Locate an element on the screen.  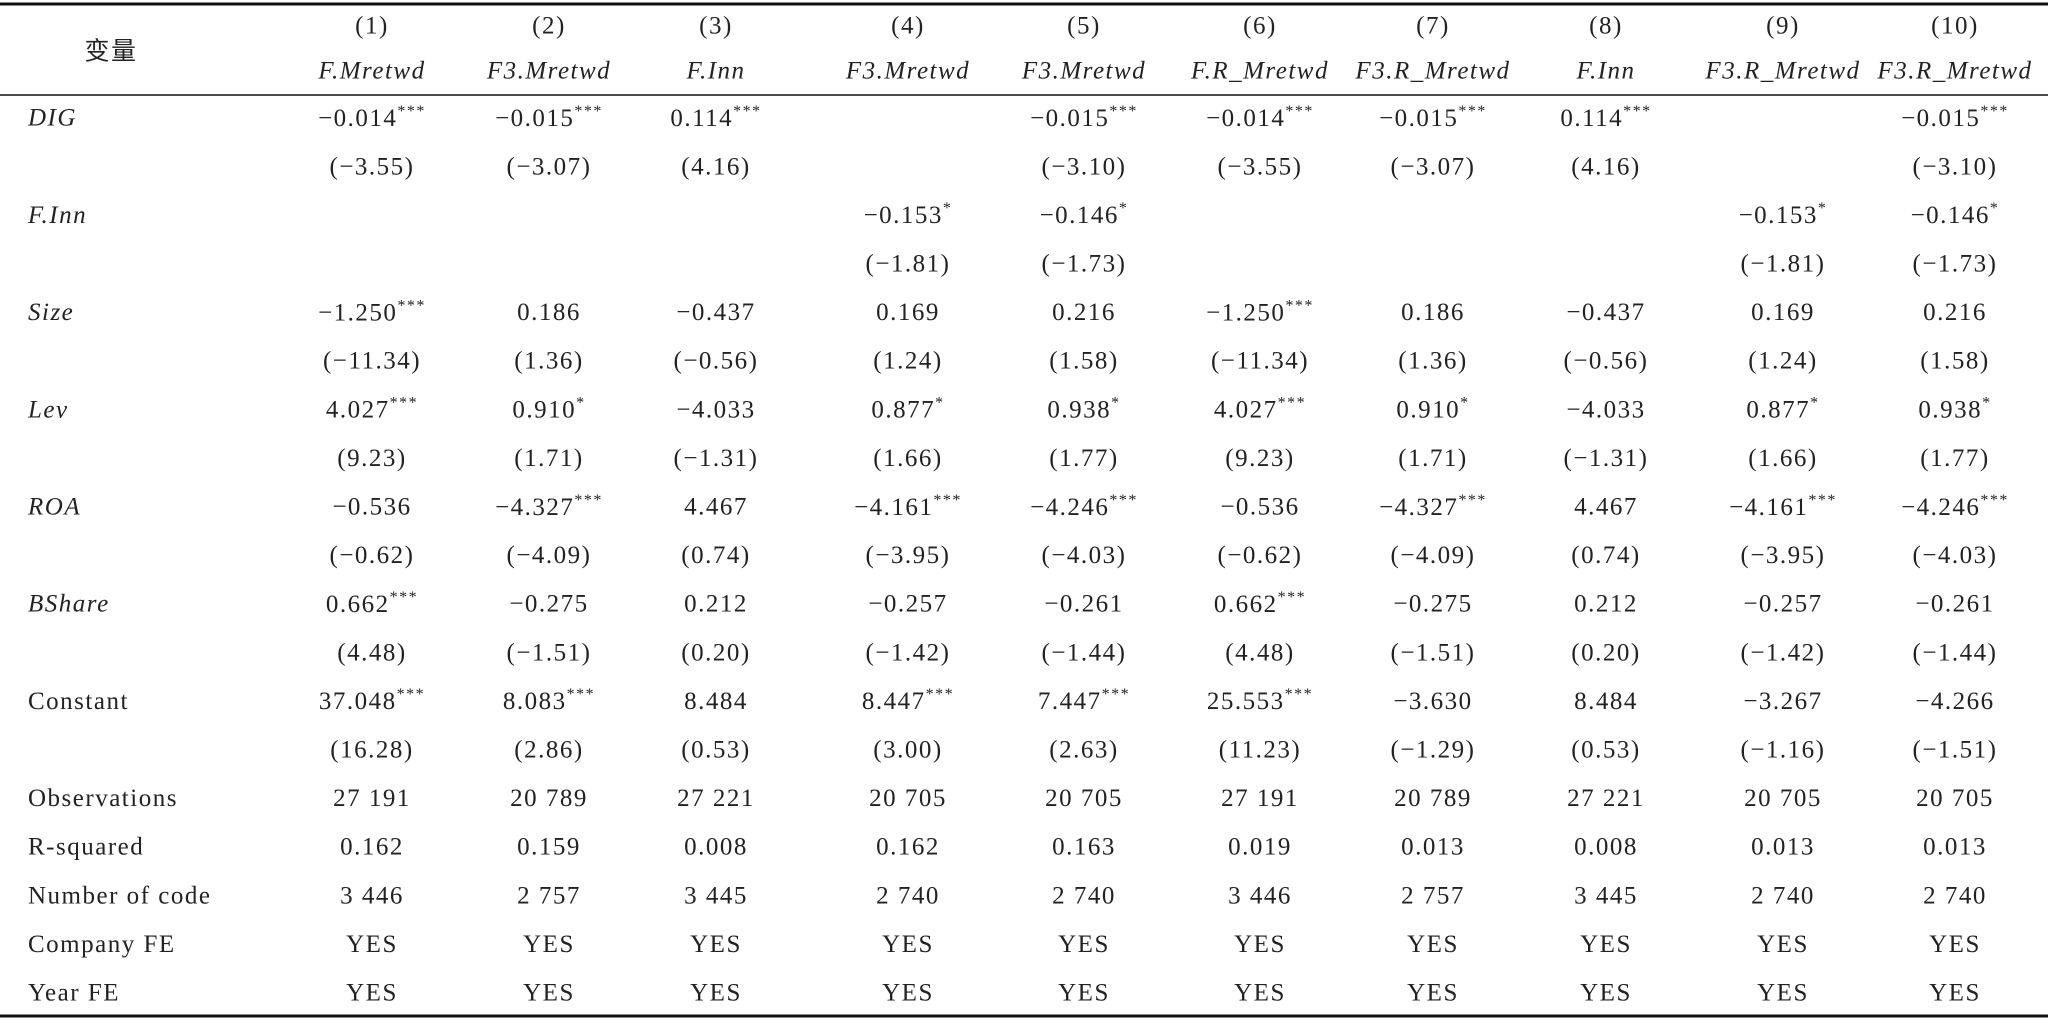
column-dependent-variable: F3.R_Mretwd is located at coordinates (1954, 71).